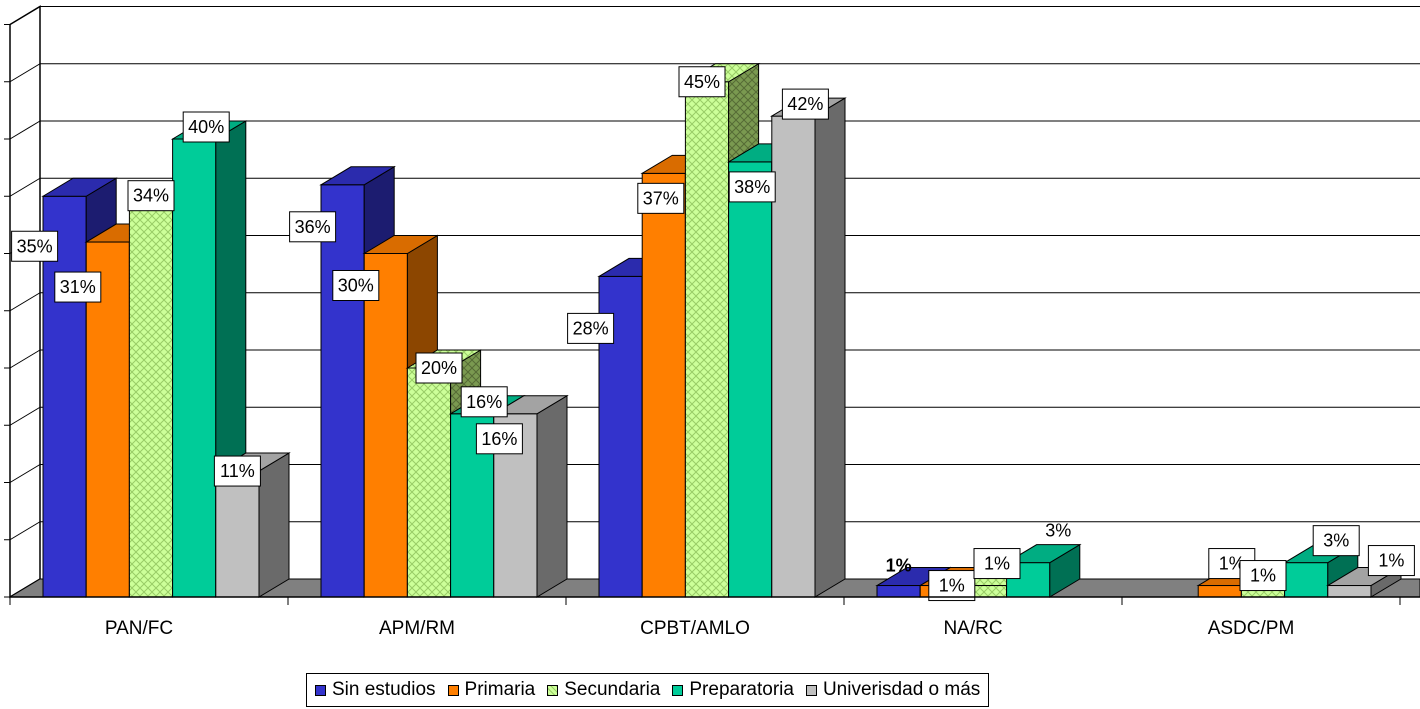 Image resolution: width=1420 pixels, height=709 pixels. I want to click on data-label: 37%, so click(661, 198).